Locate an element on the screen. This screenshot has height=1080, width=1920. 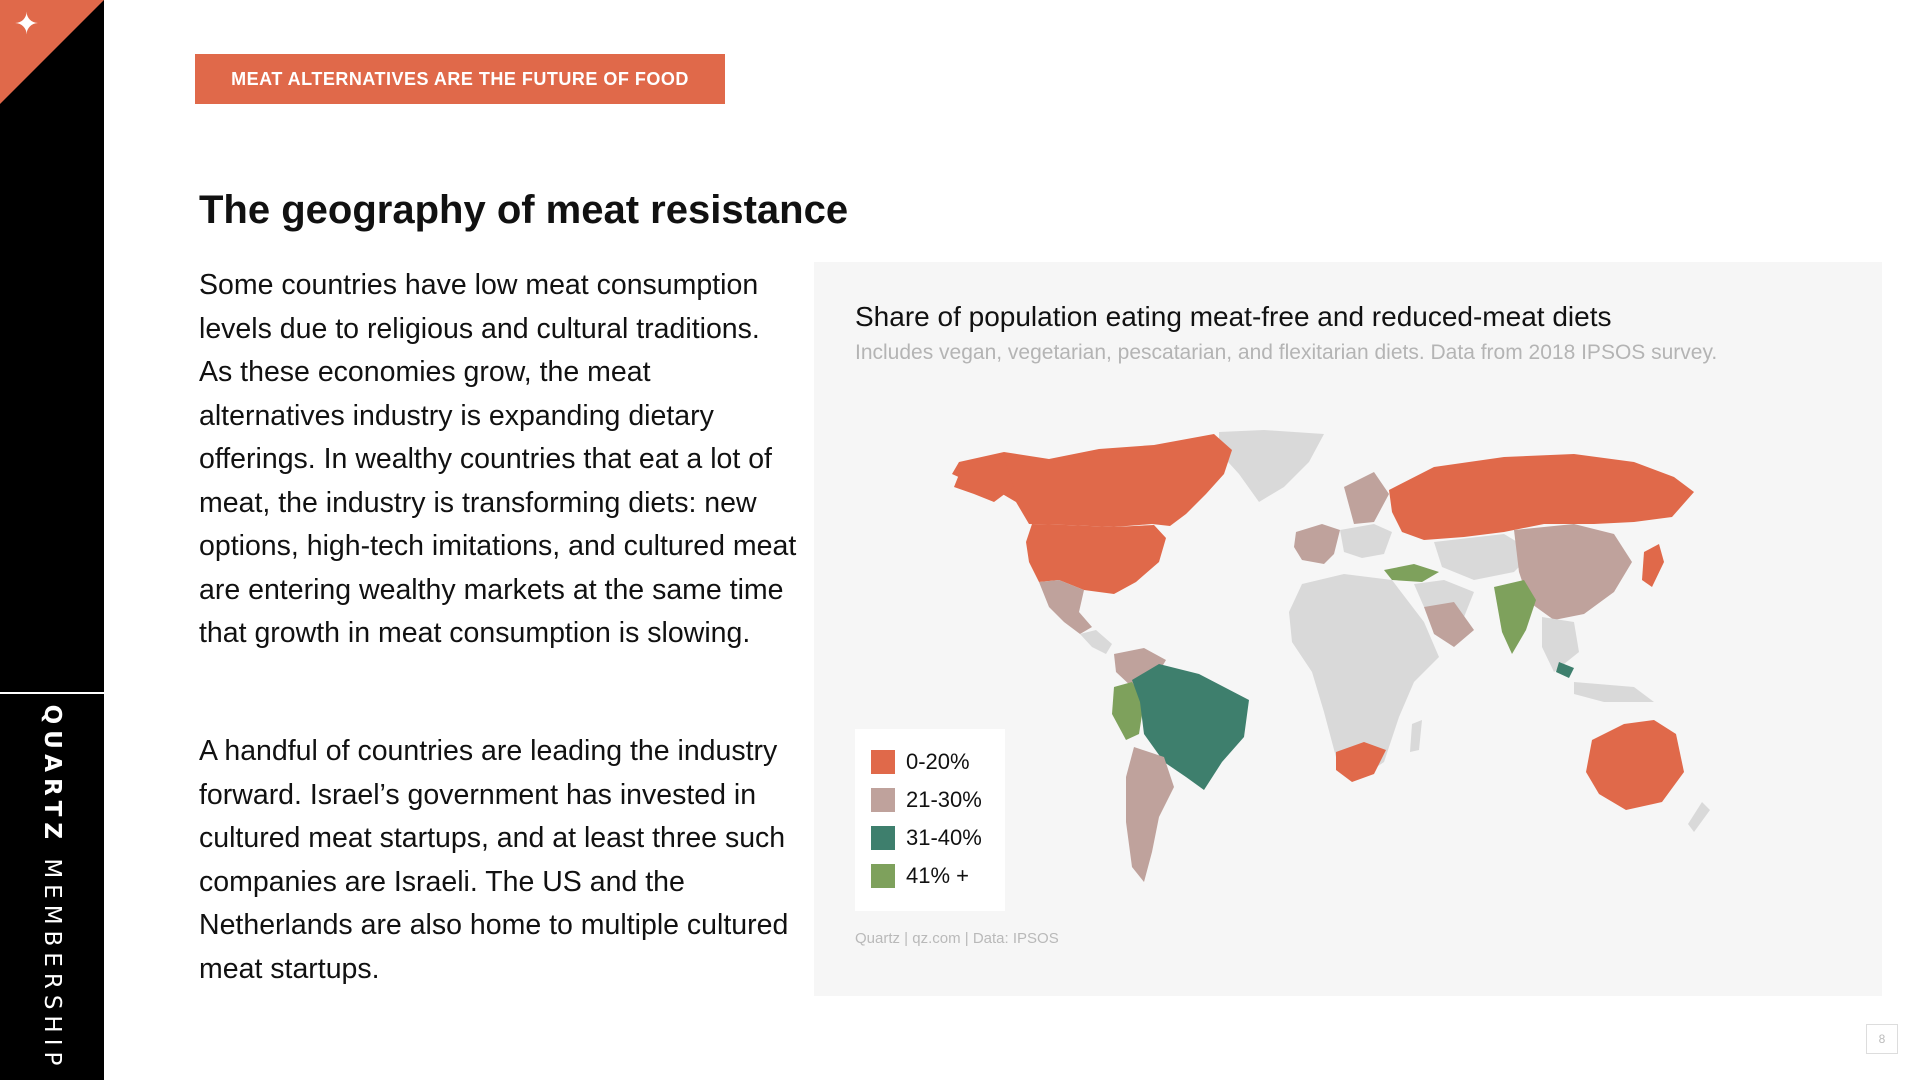
map-alaska is located at coordinates (984, 479).